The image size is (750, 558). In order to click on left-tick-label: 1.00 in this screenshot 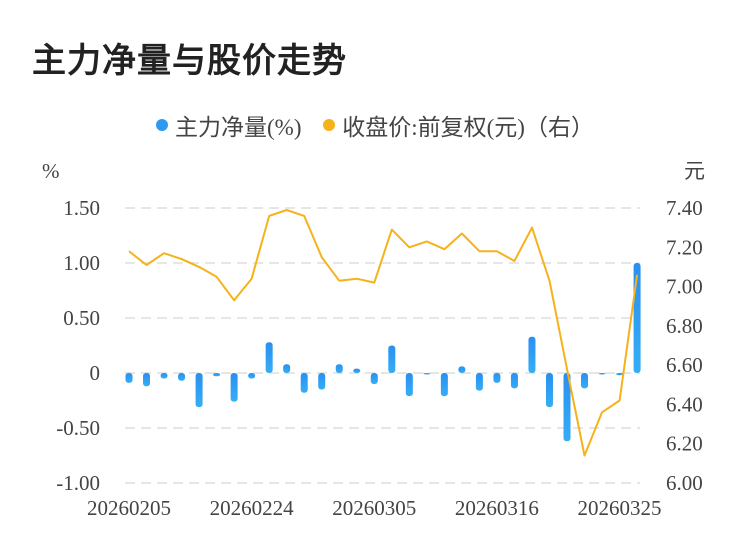, I will do `click(81, 263)`.